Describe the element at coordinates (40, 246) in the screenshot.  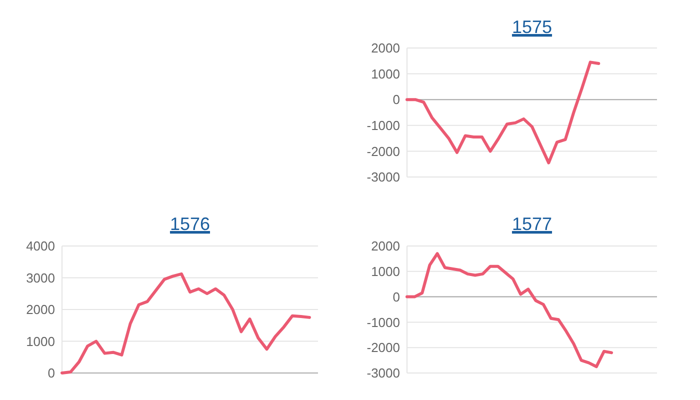
I see `y-tick-label: 4000` at that location.